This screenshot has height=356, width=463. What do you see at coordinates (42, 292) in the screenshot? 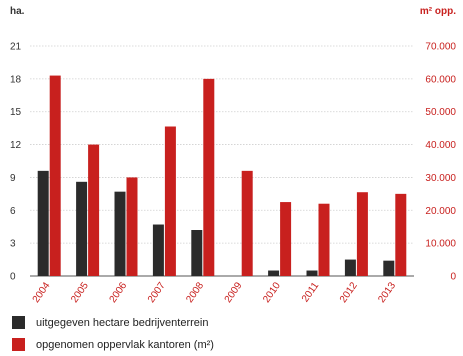
I see `x-axis-label-2004: 2004` at bounding box center [42, 292].